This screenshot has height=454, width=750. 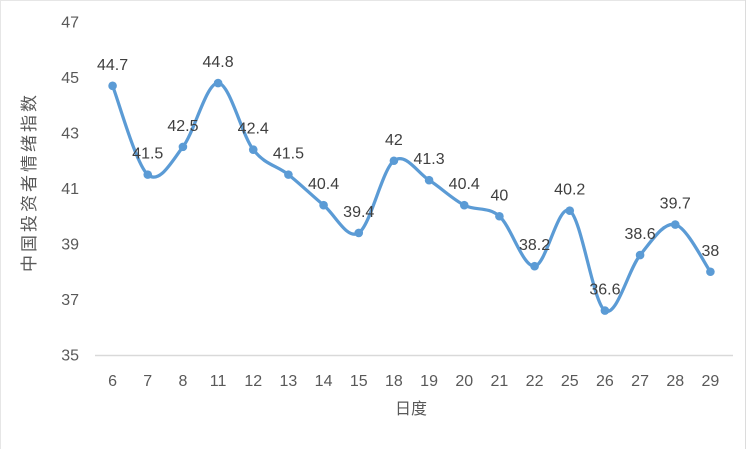 What do you see at coordinates (0, 224) in the screenshot?
I see `chart-border-left` at bounding box center [0, 224].